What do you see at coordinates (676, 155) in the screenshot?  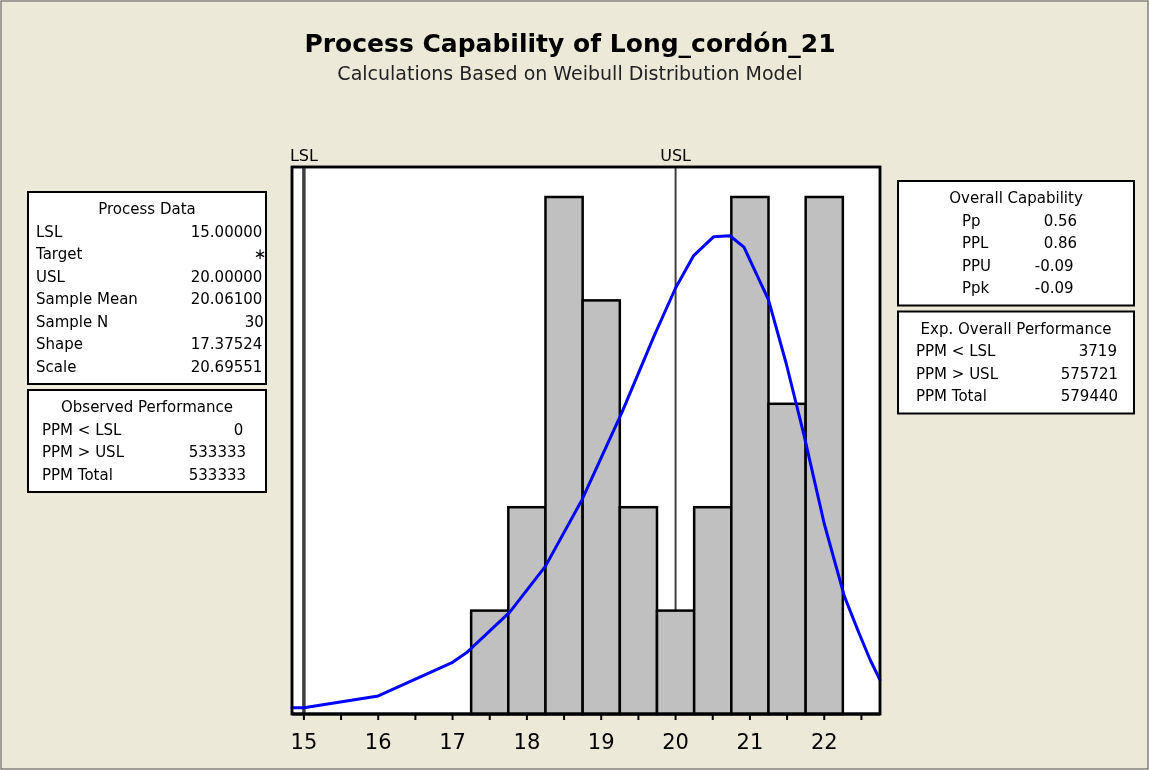 I see `ref-line-label: USL` at bounding box center [676, 155].